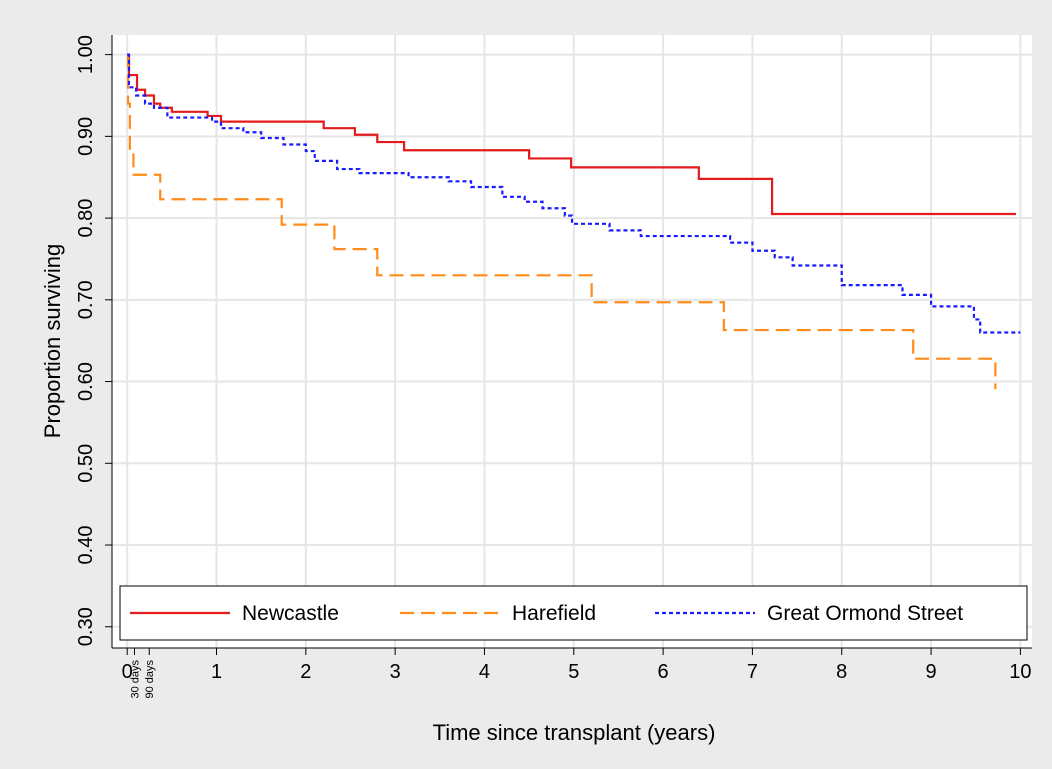  I want to click on x-tick-label: 90 days, so click(150, 679).